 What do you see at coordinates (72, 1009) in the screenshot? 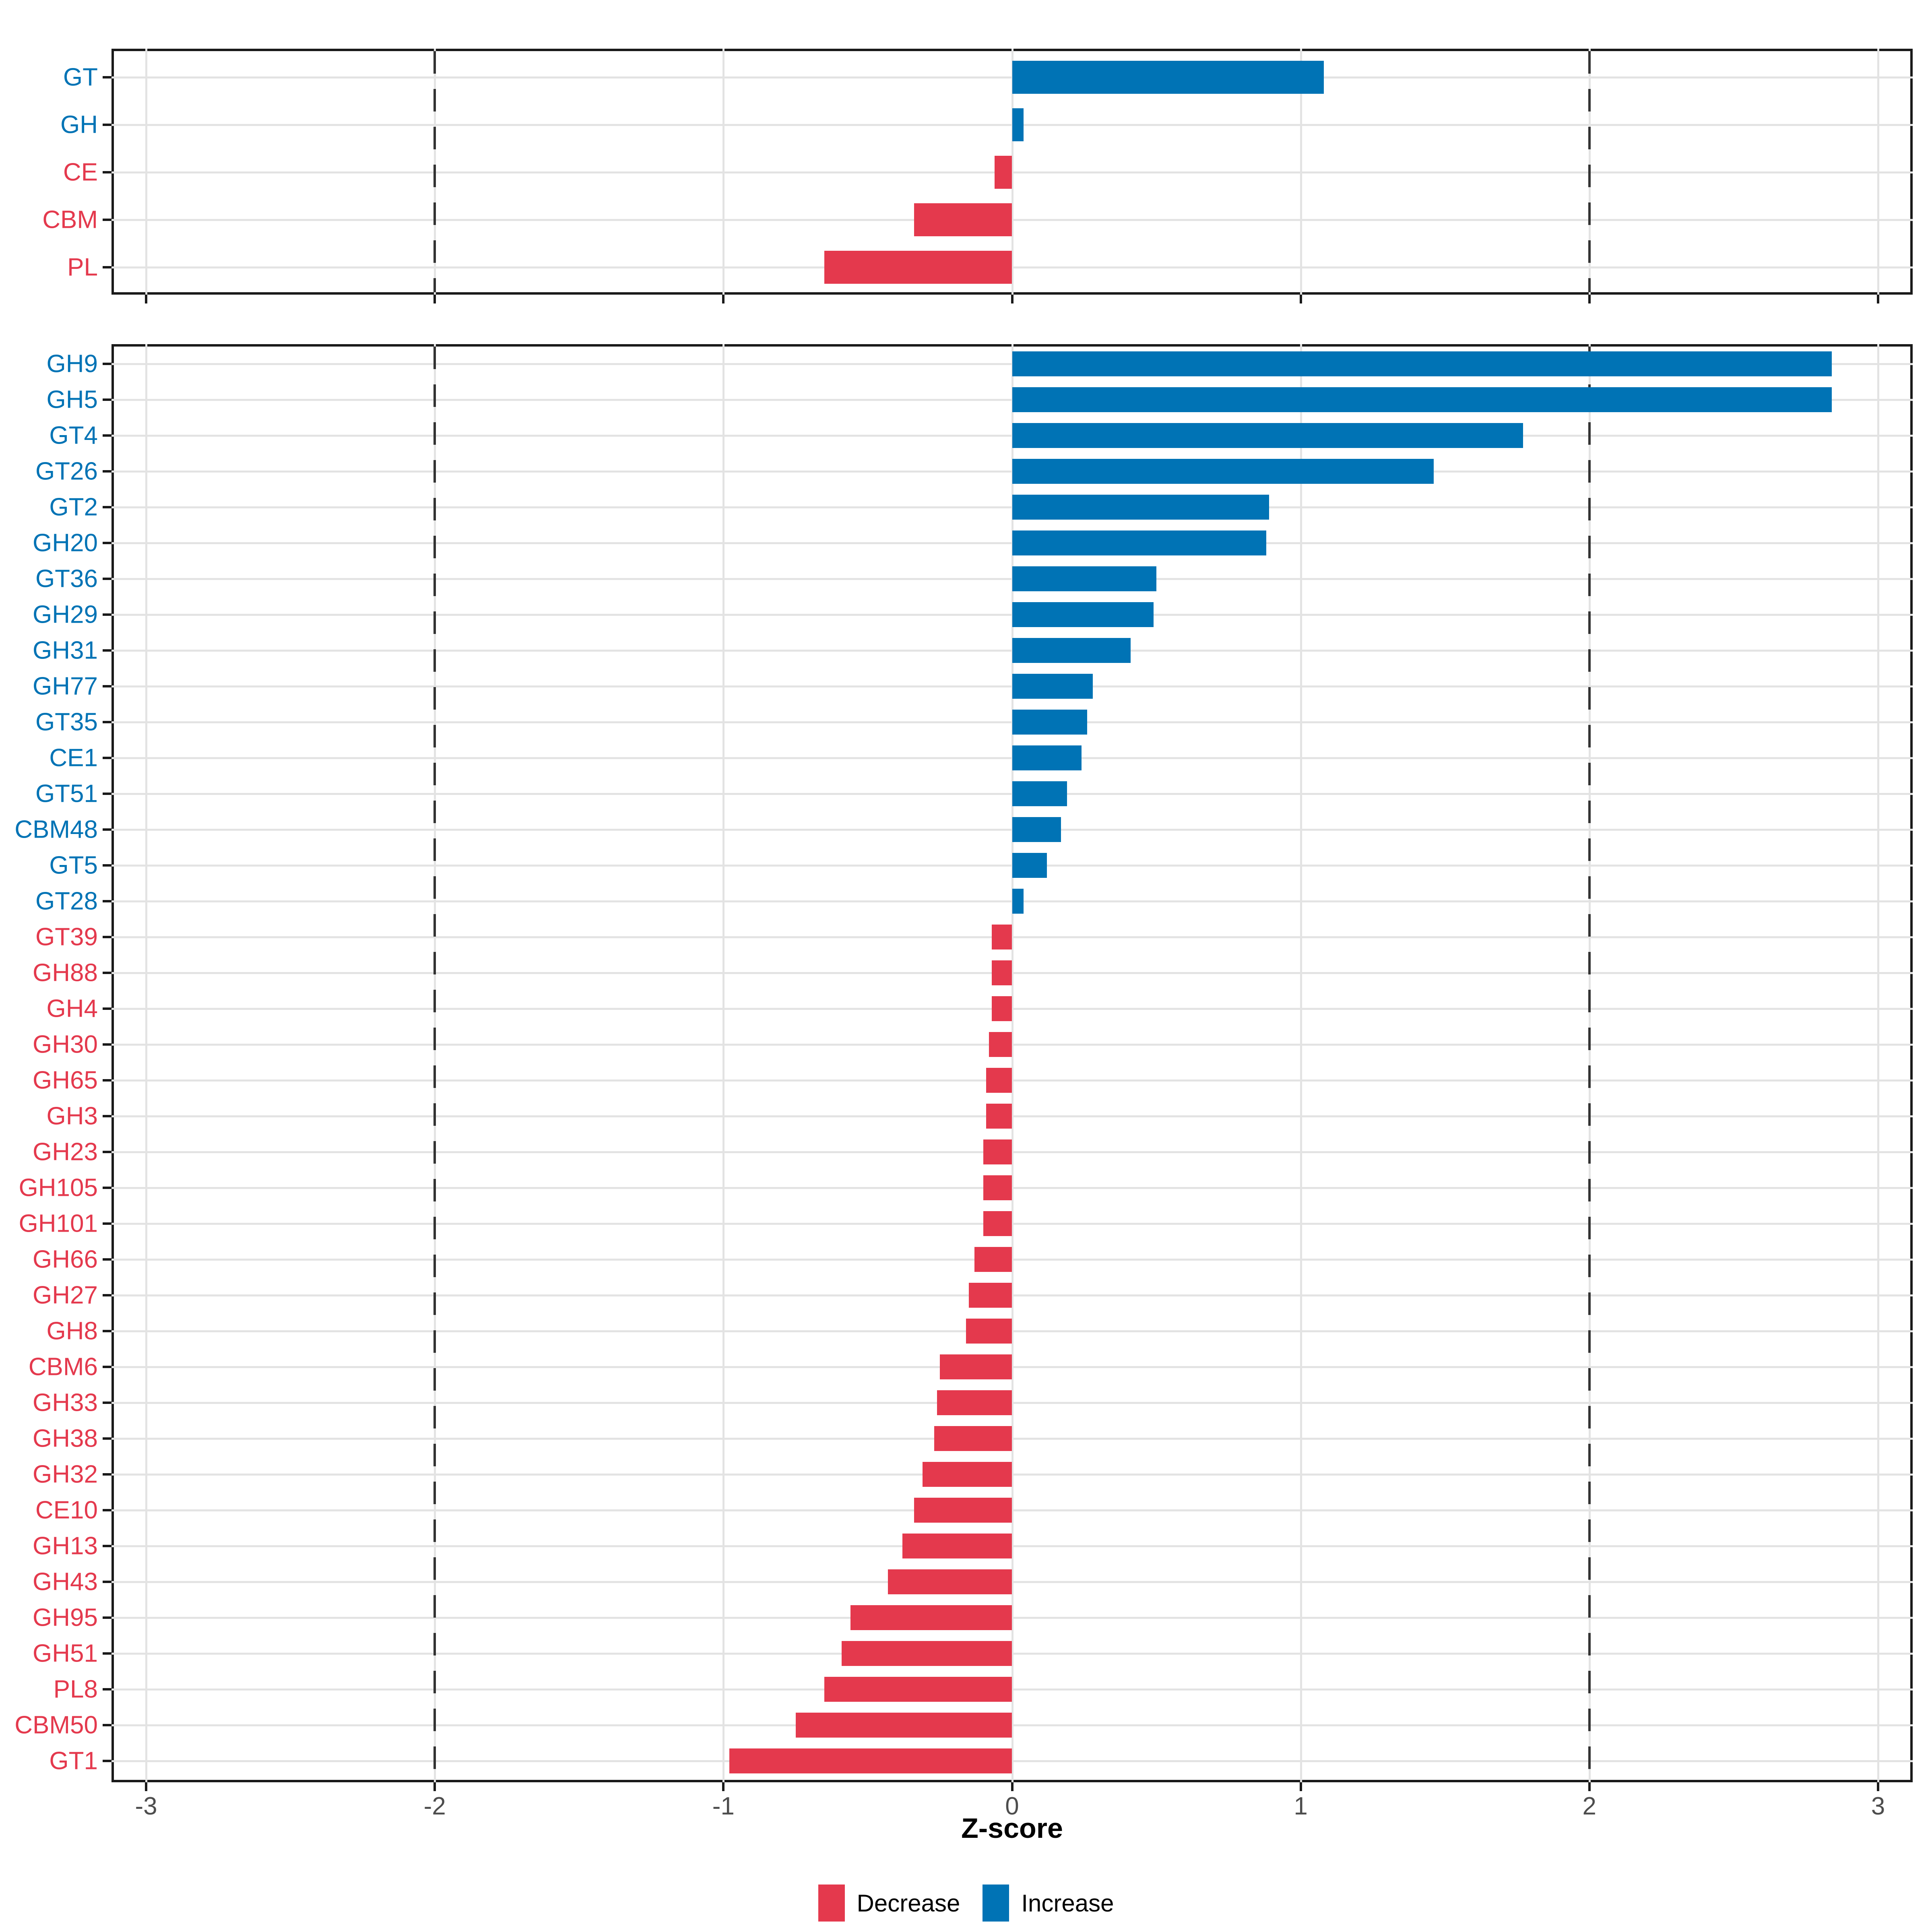
I see `category-label-GH4: GH4` at bounding box center [72, 1009].